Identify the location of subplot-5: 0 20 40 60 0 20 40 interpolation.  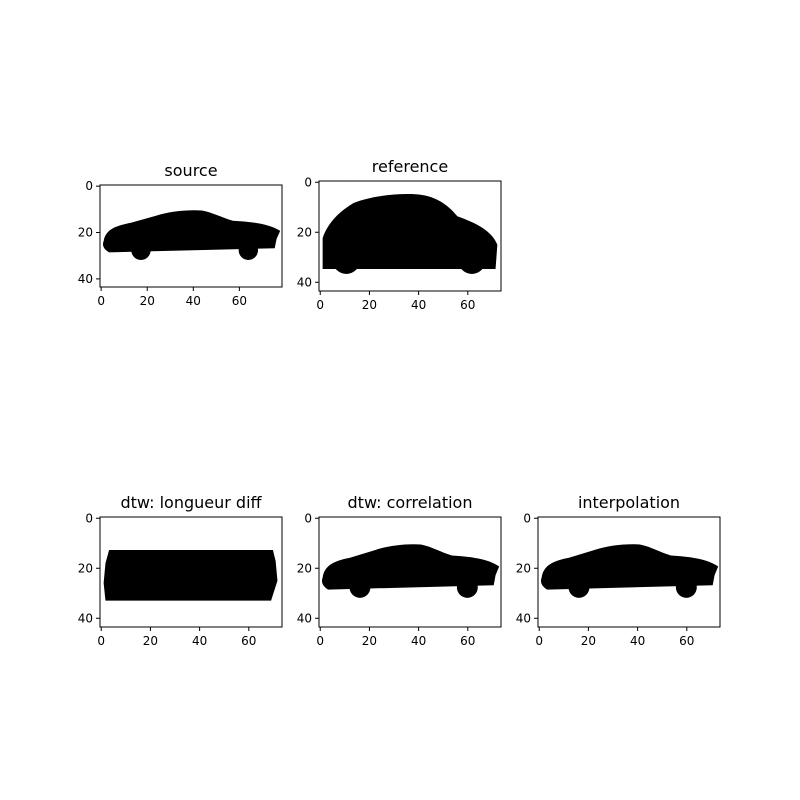
(618, 570).